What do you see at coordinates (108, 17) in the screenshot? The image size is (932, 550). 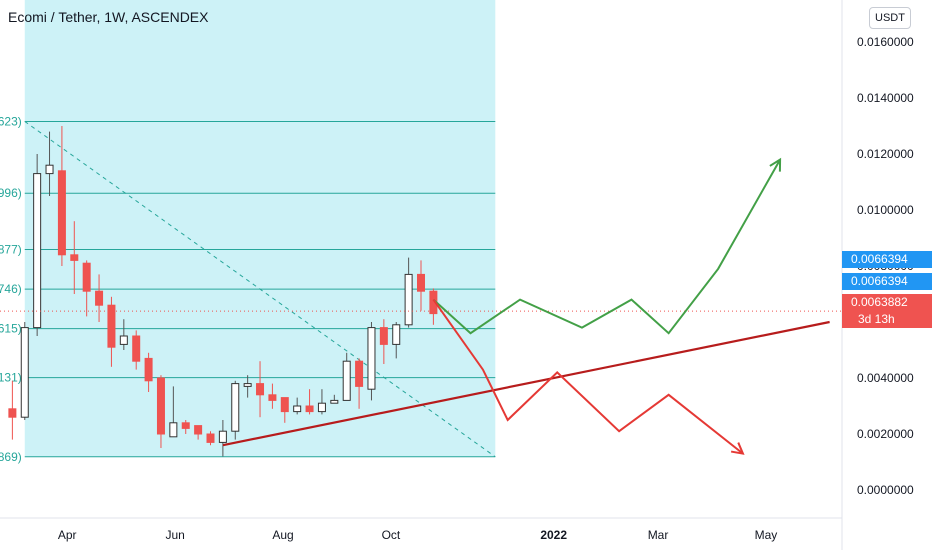 I see `symbol-title: Ecomi / Tether, 1W, ASCENDEX` at bounding box center [108, 17].